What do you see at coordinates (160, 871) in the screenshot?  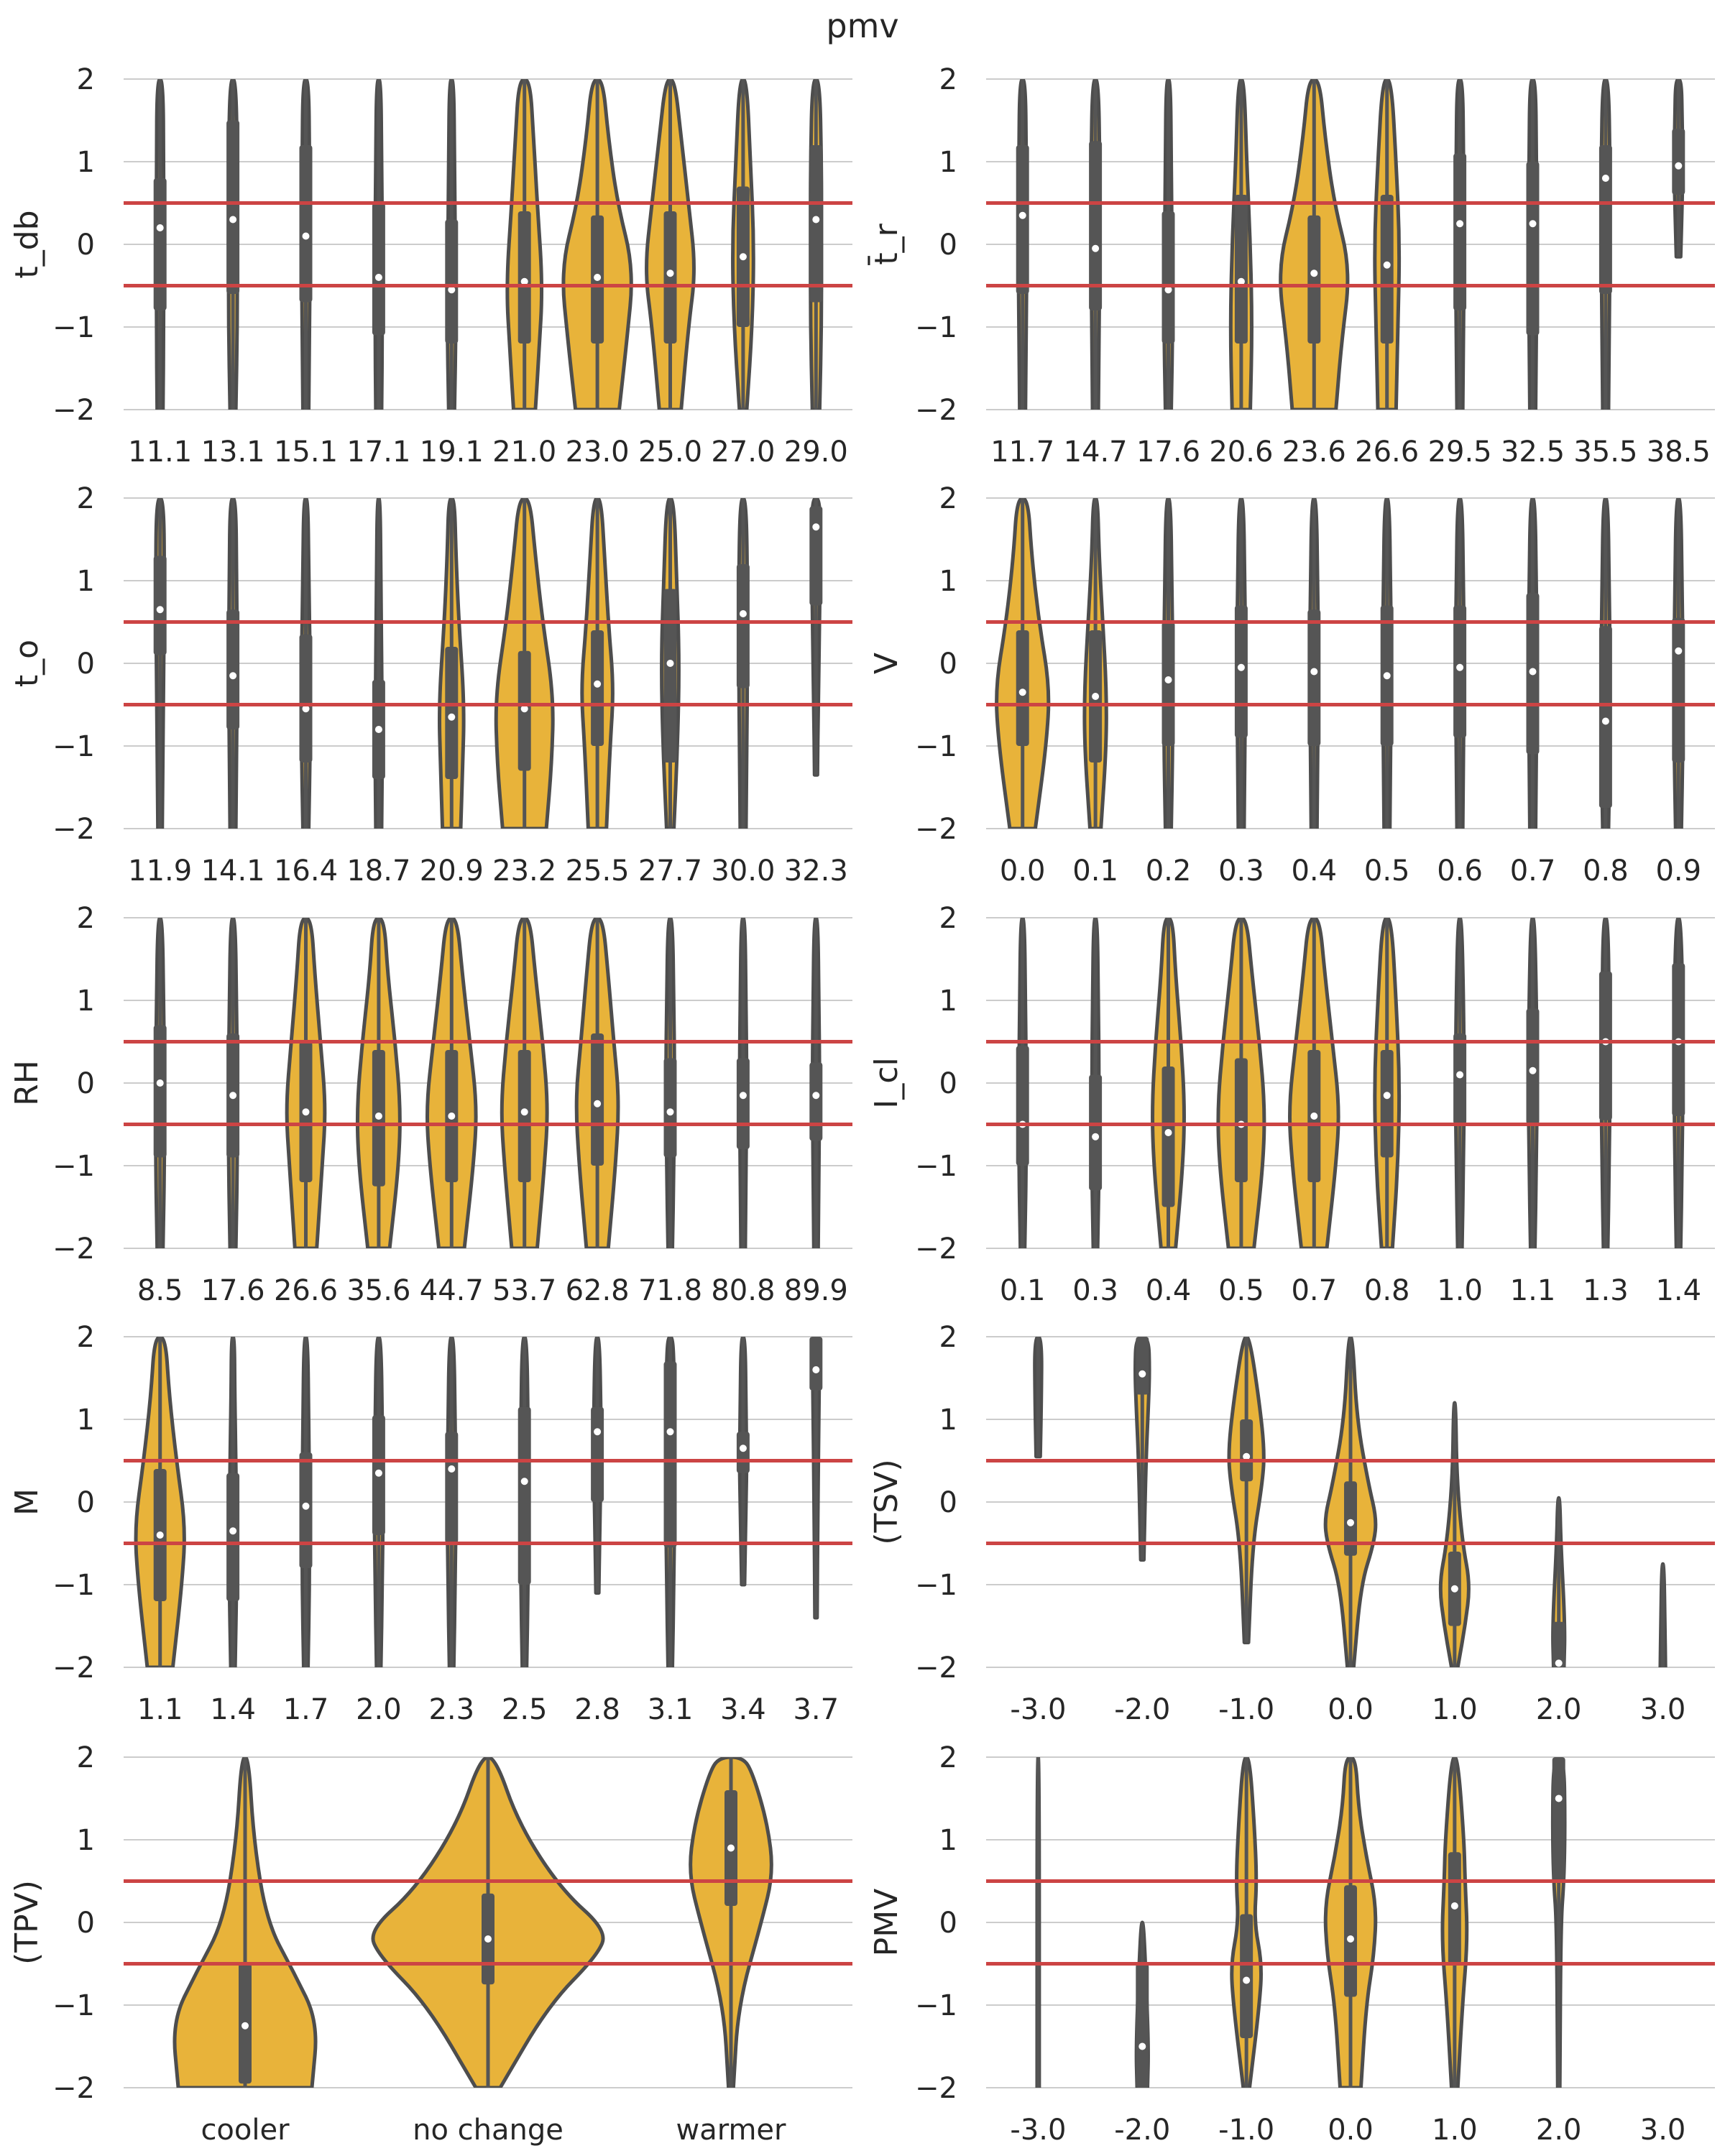 I see `x-tick-label: 11.9` at bounding box center [160, 871].